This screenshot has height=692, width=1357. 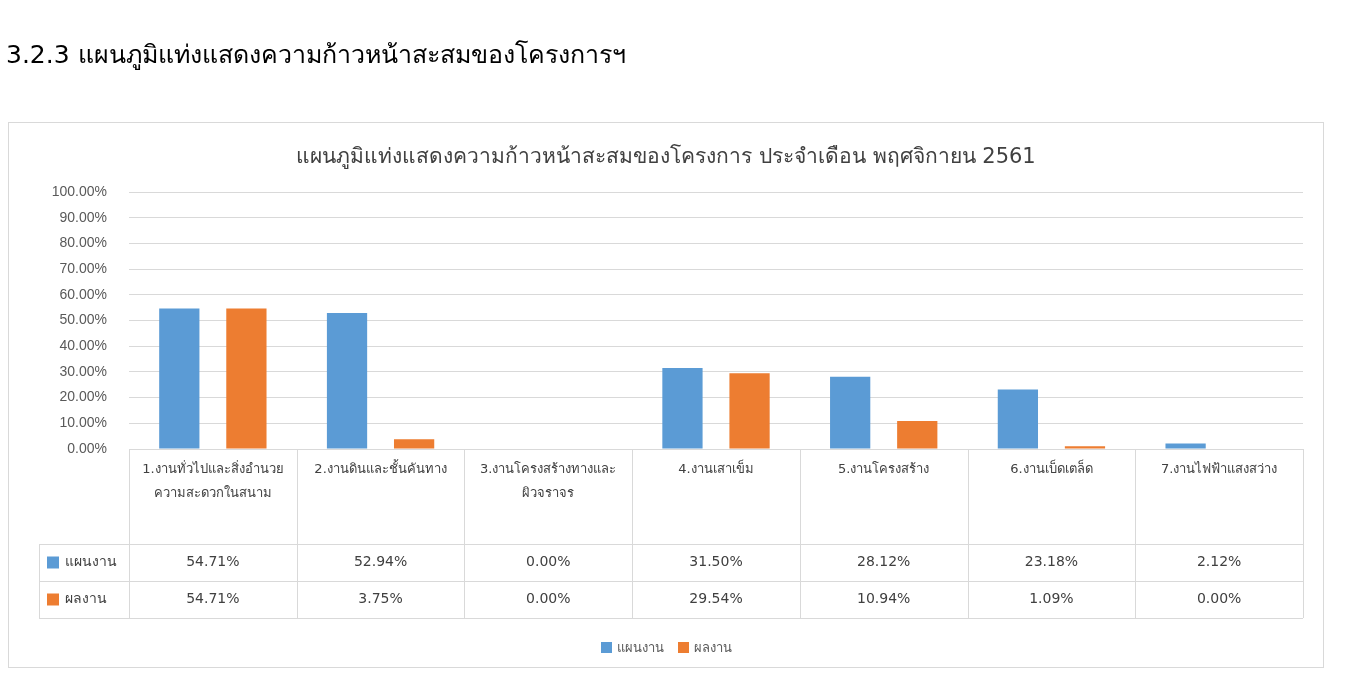 What do you see at coordinates (83, 370) in the screenshot?
I see `y-tick-label: 30.00%` at bounding box center [83, 370].